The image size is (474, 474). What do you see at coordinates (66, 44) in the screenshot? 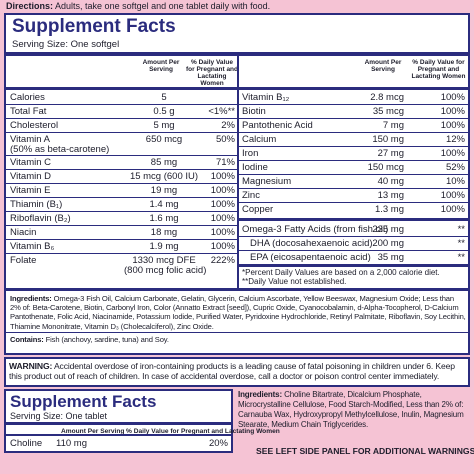
I see `serving-size: Serving Size: One softgel` at bounding box center [66, 44].